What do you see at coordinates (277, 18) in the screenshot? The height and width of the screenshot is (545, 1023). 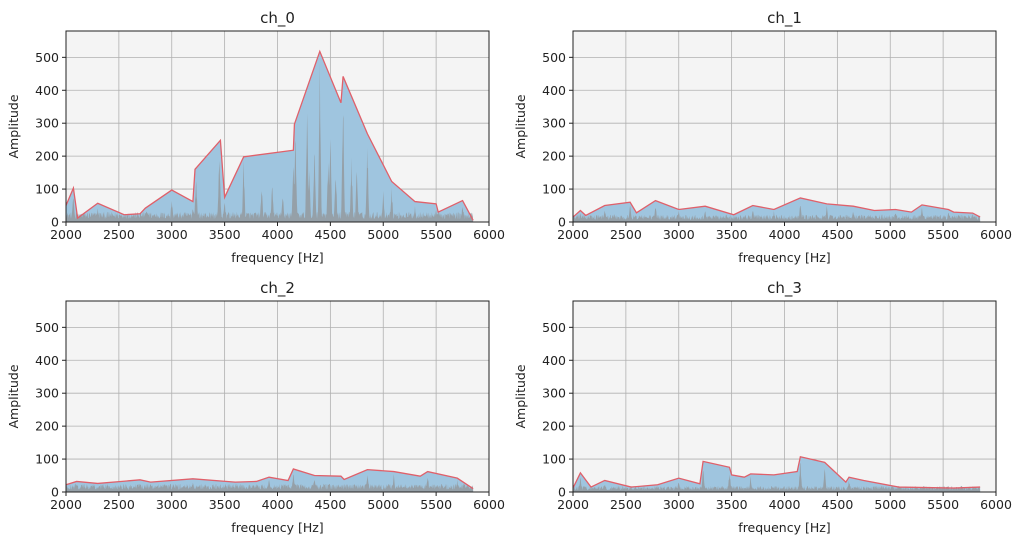 I see `chart-title: ch_0` at bounding box center [277, 18].